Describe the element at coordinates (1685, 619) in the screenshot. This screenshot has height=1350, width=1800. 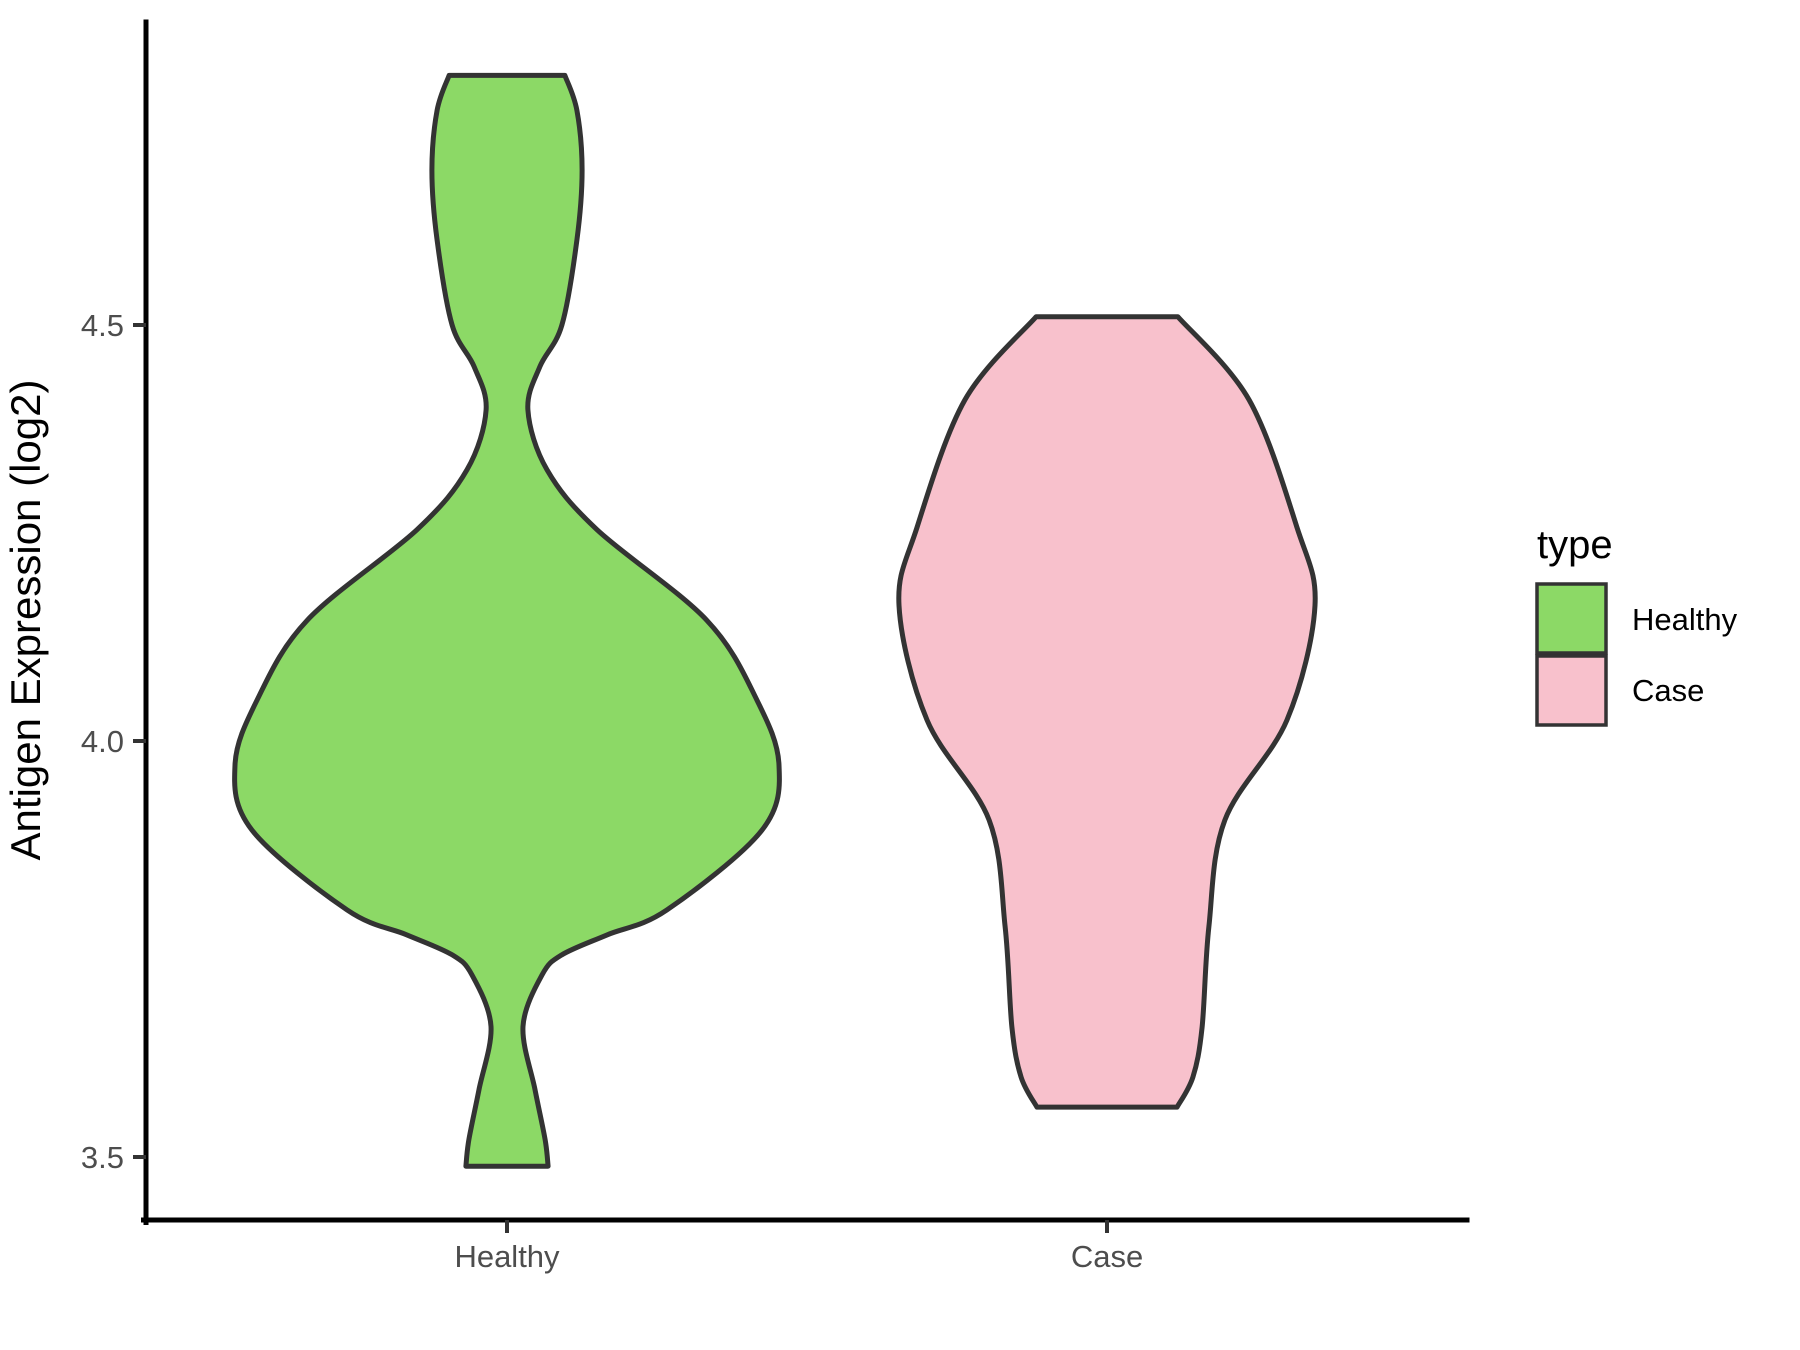
I see `legend-label-healthy: Healthy` at that location.